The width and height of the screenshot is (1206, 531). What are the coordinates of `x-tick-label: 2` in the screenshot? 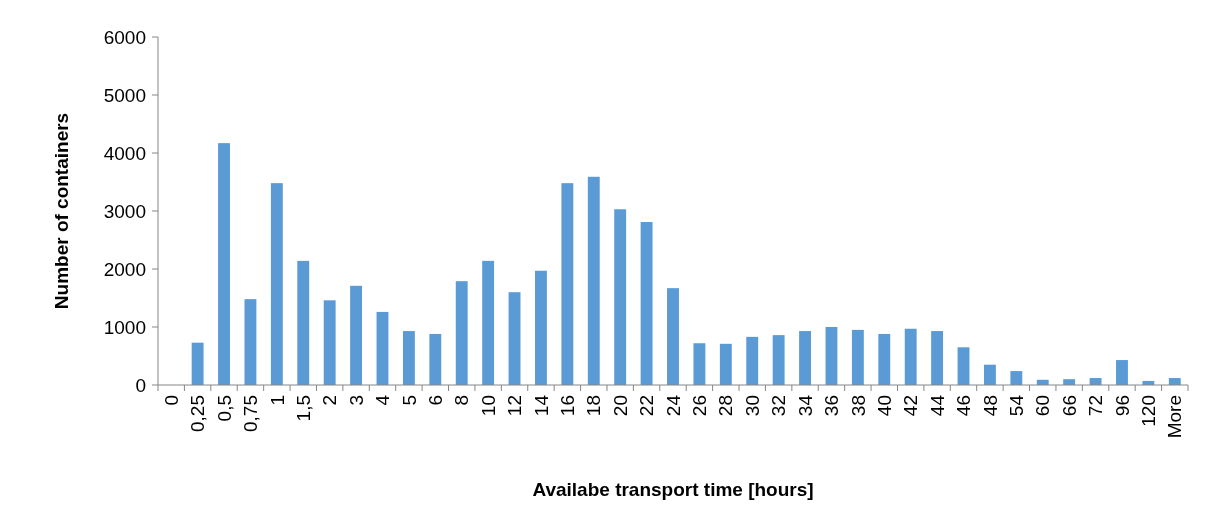 It's located at (330, 400).